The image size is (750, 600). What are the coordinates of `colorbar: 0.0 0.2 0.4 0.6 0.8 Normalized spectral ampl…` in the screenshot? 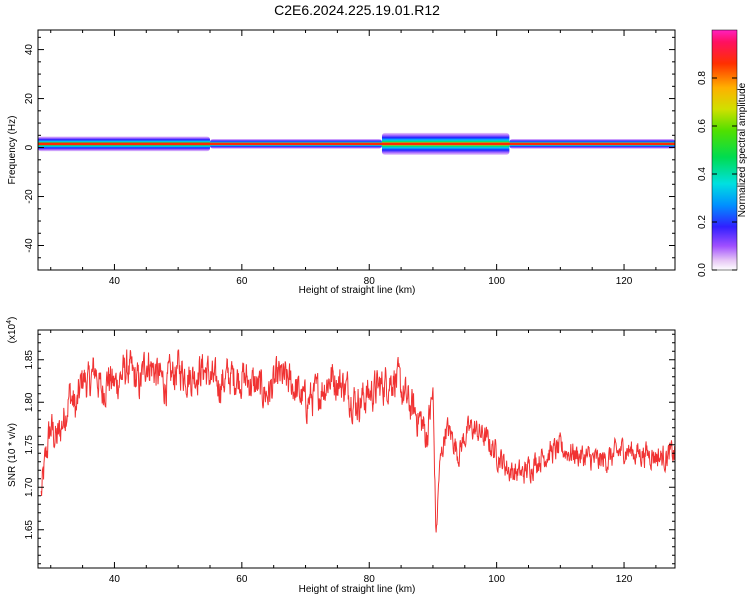 It's located at (722, 153).